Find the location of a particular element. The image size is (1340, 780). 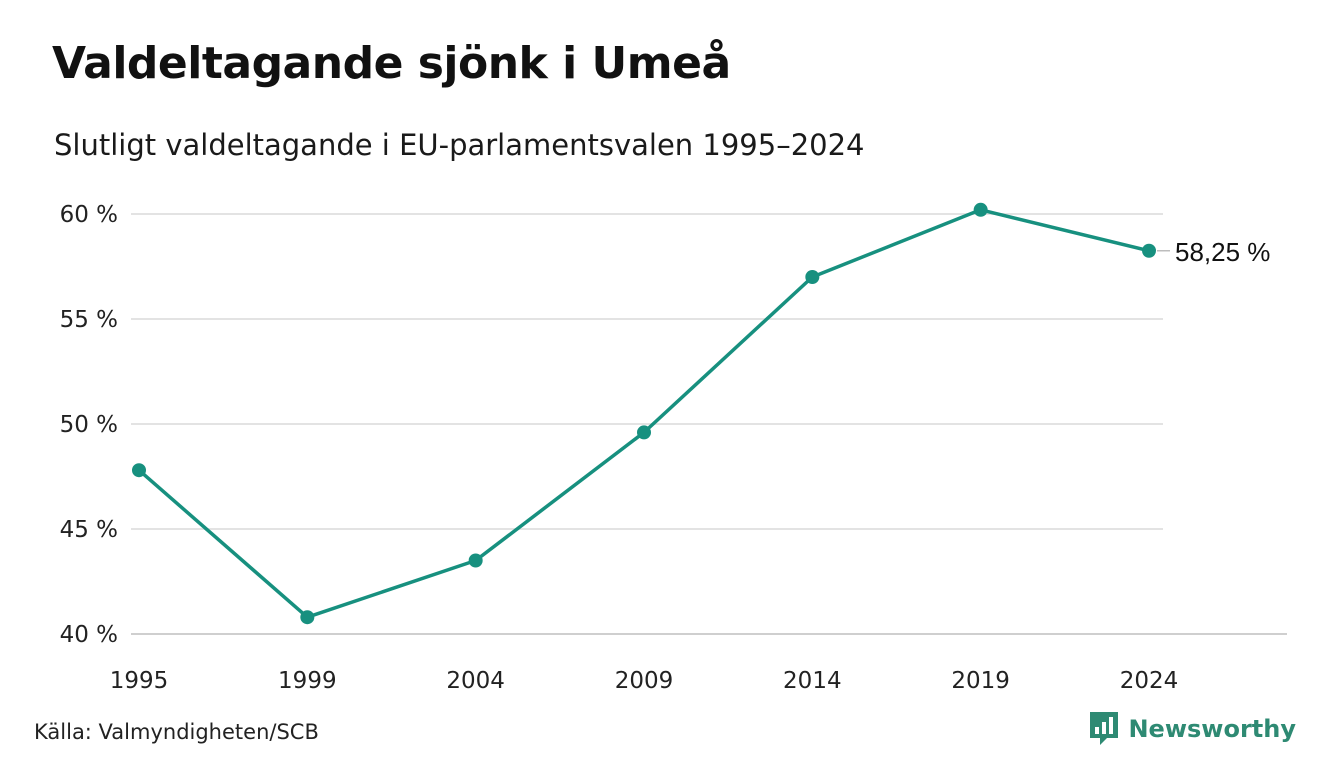

brand-logo: Newsworthy is located at coordinates (1193, 729).